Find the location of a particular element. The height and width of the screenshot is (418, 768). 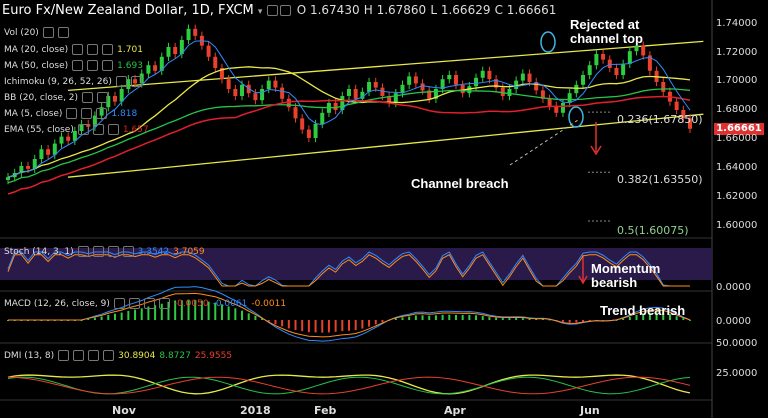

legend-ema-label: EMA (55, close) is located at coordinates (39, 130).